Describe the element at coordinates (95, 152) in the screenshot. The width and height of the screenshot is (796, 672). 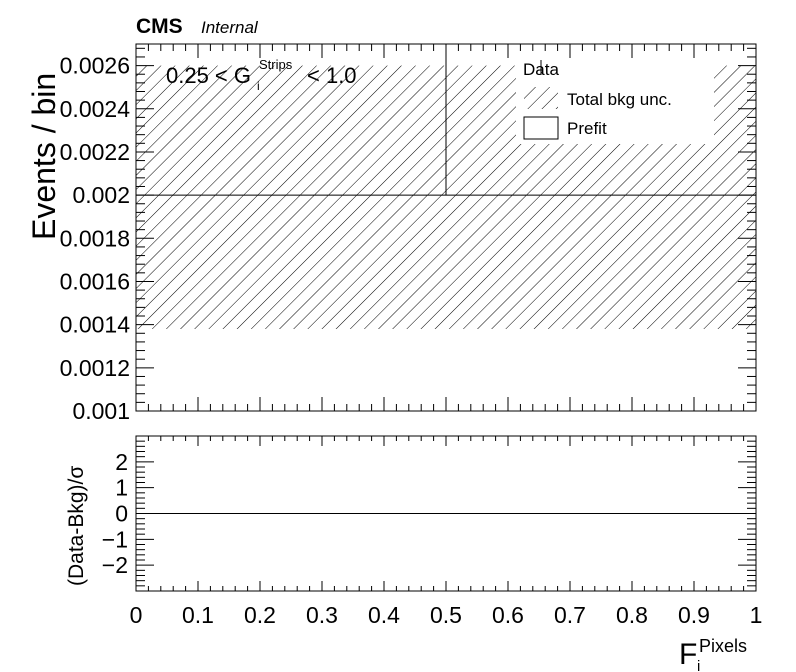
I see `y-tick-label: 0.0022` at that location.